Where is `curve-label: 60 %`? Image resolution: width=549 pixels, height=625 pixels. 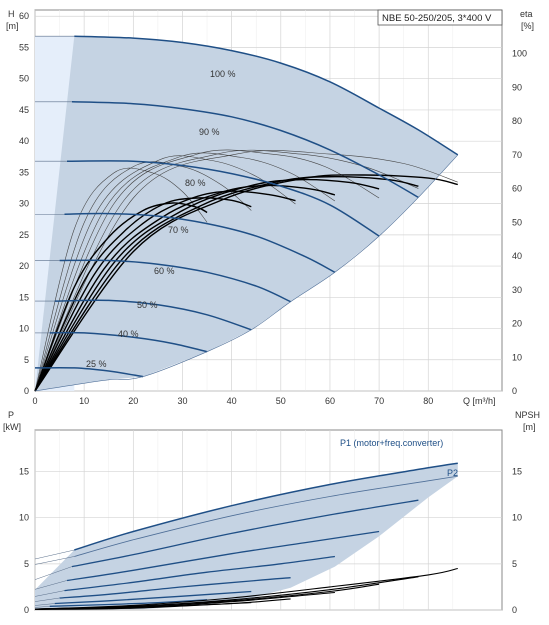
curve-label: 60 % is located at coordinates (164, 271).